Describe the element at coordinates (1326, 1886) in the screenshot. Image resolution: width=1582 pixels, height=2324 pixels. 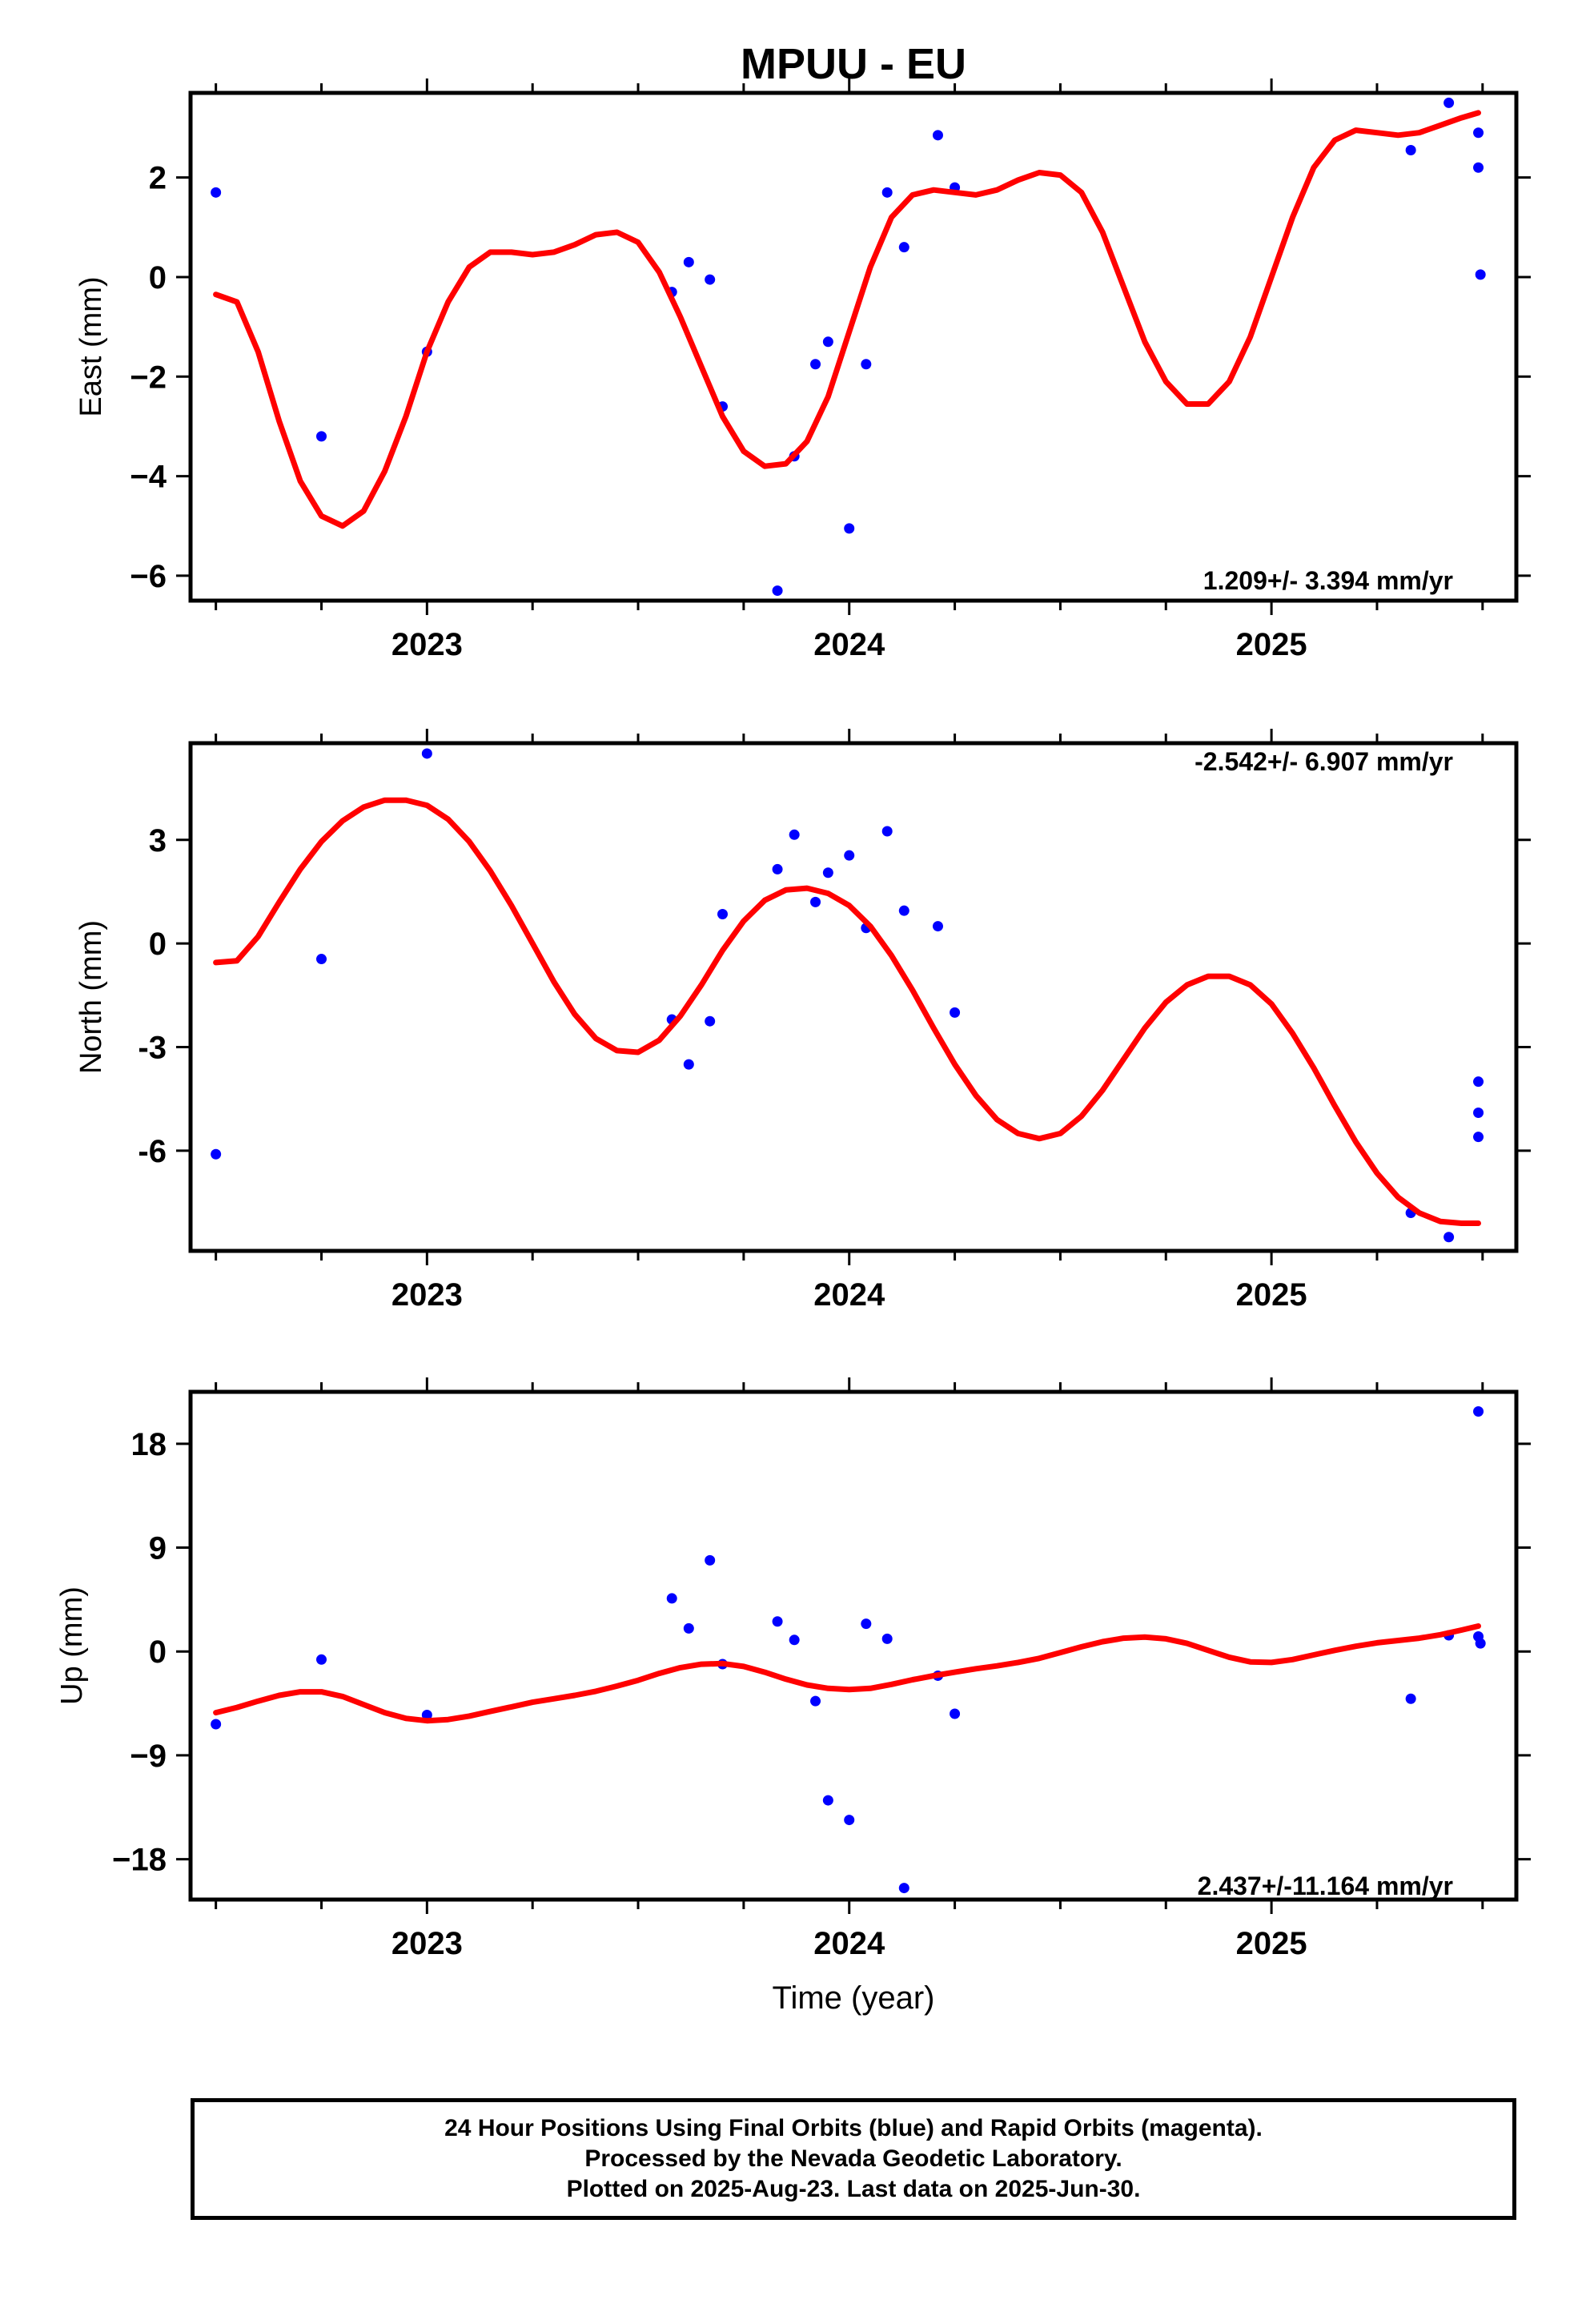
I see `up-rate-label: 2.437+/-11.164 mm/yr` at that location.